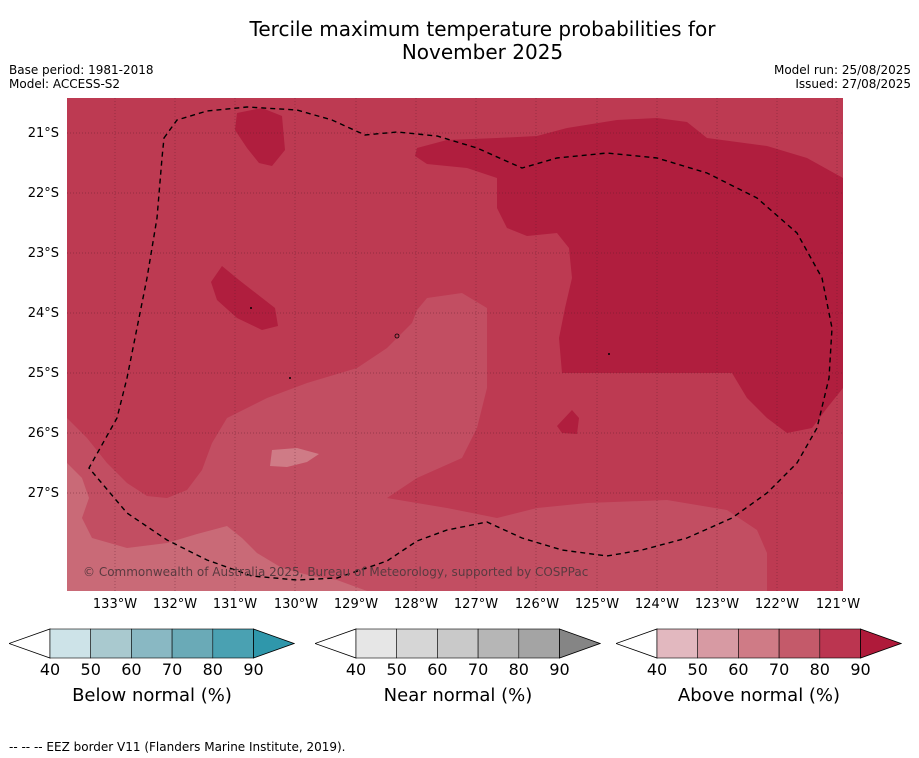  Describe the element at coordinates (476, 604) in the screenshot. I see `lon-label-127w: 127°W` at that location.